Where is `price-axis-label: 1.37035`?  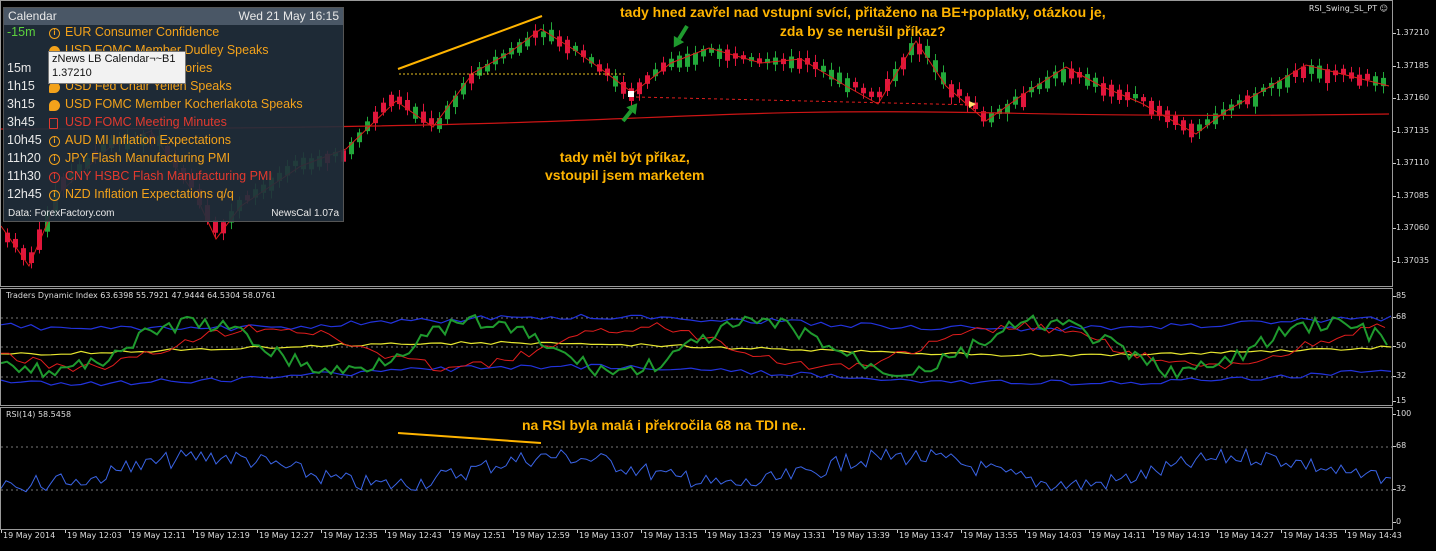
price-axis-label: 1.37035 is located at coordinates (1413, 260).